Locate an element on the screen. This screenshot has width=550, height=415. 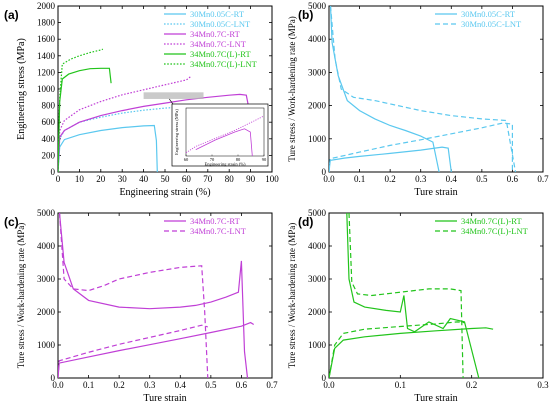
y-tick-label: 5000 is located at coordinates (46, 213).